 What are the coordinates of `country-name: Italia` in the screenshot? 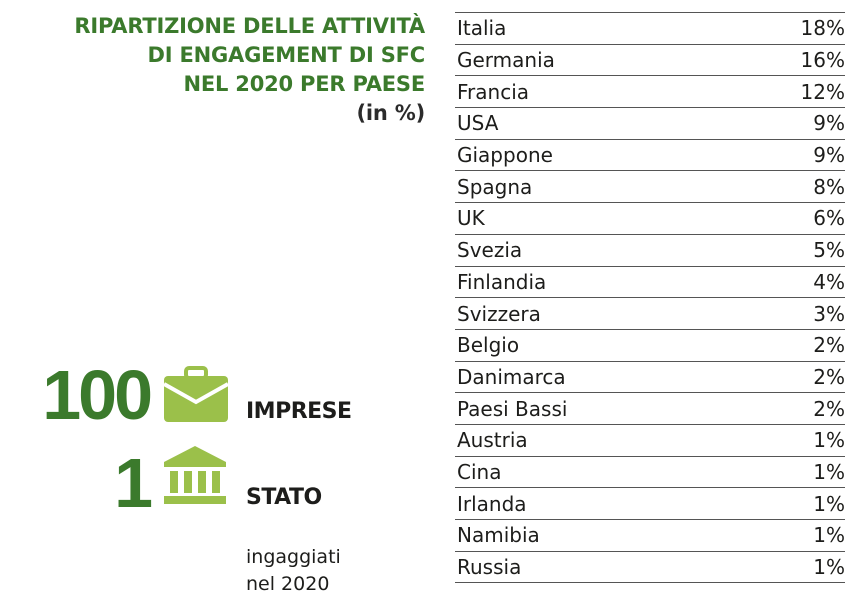 It's located at (482, 28).